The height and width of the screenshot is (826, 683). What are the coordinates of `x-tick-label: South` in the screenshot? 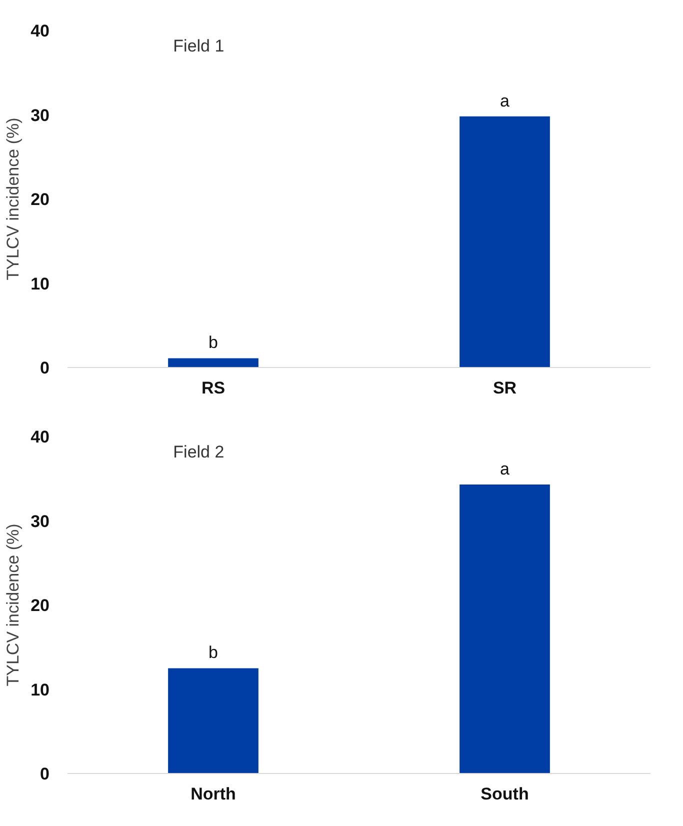 It's located at (504, 794).